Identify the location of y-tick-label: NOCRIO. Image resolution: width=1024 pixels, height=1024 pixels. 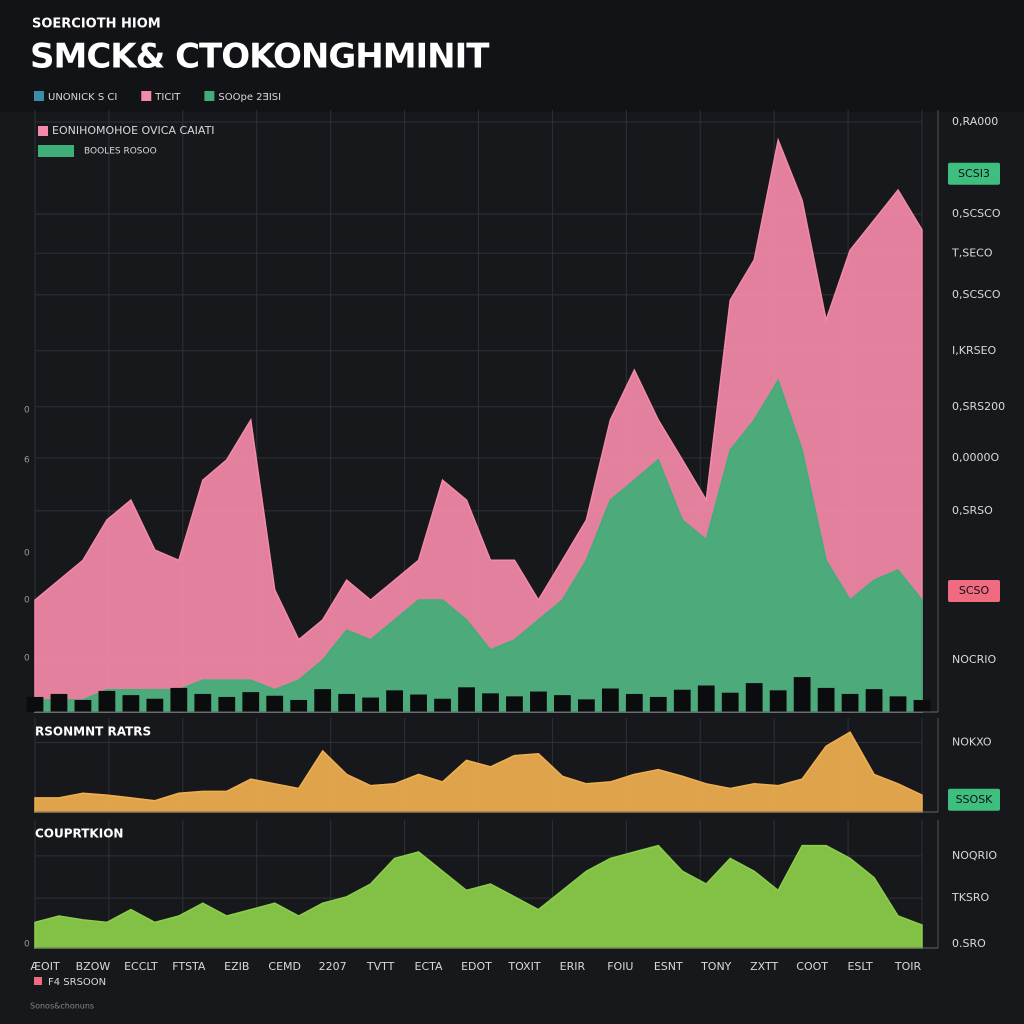
(974, 659).